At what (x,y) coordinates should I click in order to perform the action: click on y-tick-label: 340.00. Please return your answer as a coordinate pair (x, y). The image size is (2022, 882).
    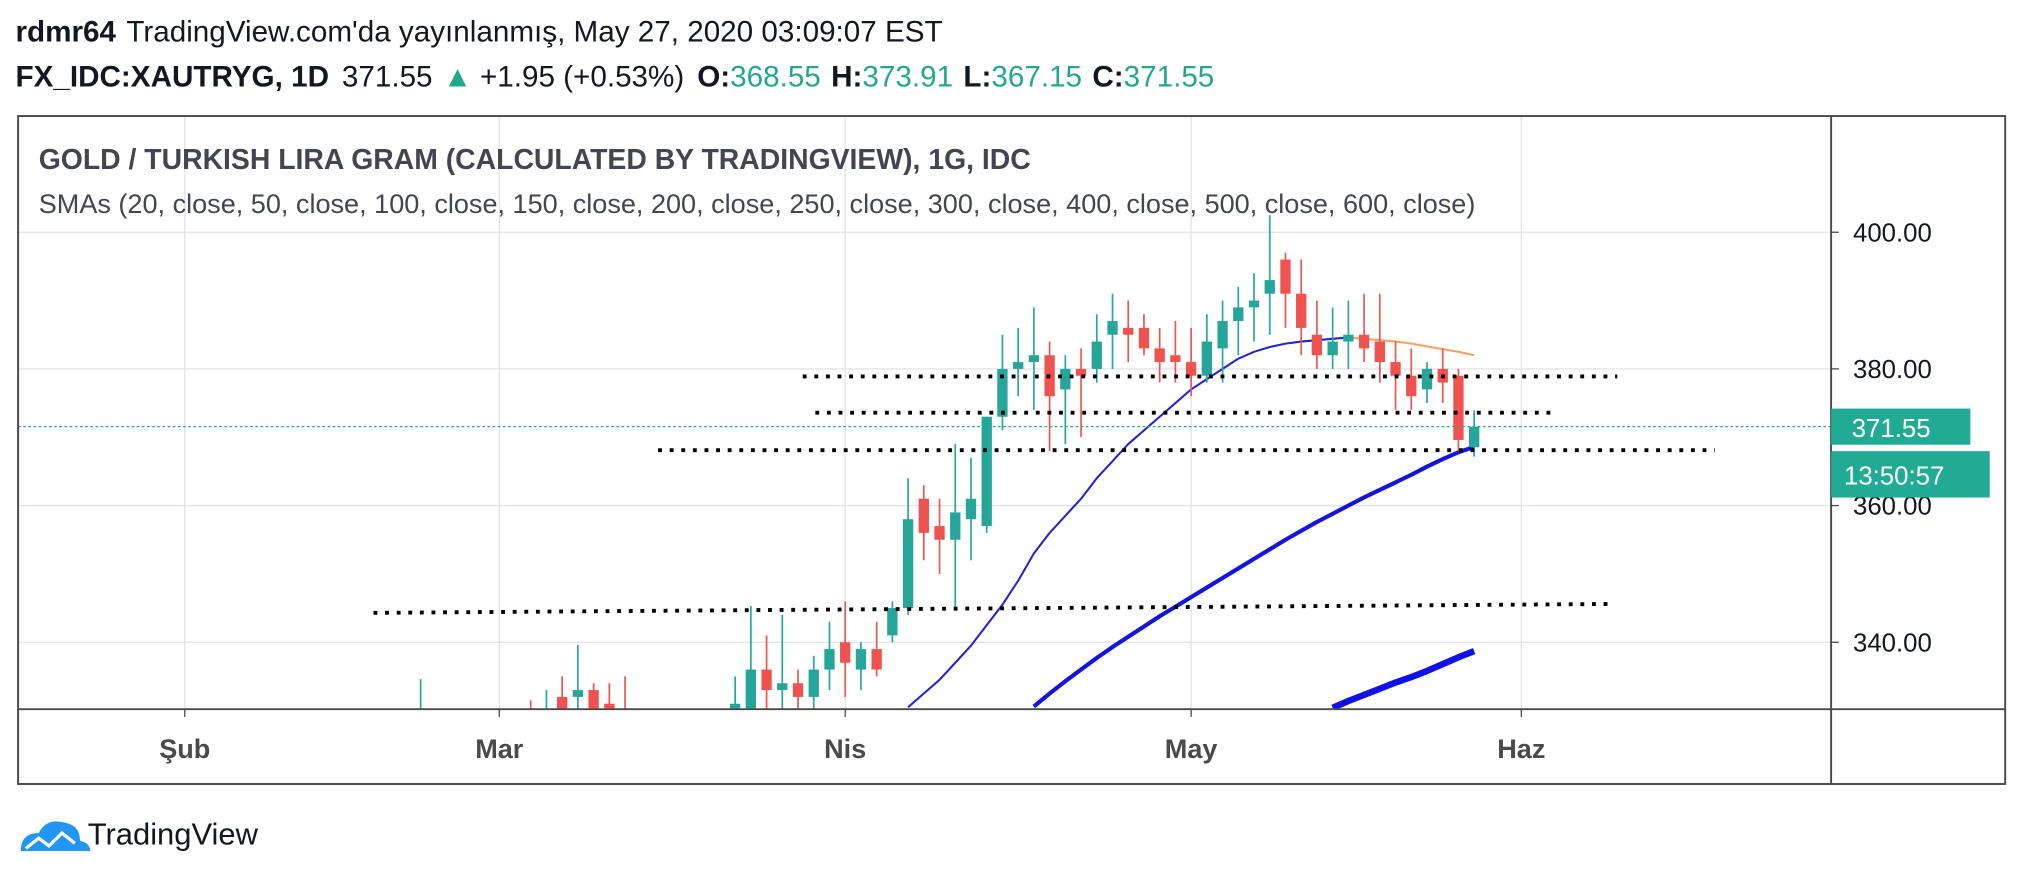
    Looking at the image, I should click on (1892, 643).